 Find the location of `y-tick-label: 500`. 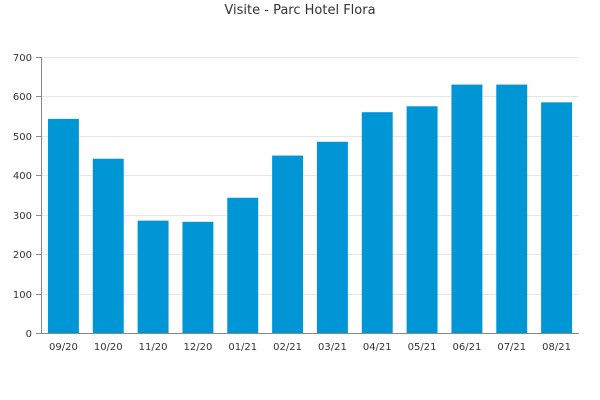

y-tick-label: 500 is located at coordinates (22, 137).